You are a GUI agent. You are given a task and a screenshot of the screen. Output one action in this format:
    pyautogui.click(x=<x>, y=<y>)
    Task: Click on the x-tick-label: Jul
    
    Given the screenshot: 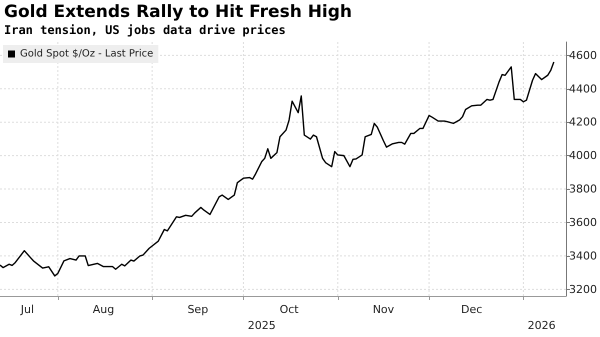 What is the action you would take?
    pyautogui.click(x=27, y=309)
    